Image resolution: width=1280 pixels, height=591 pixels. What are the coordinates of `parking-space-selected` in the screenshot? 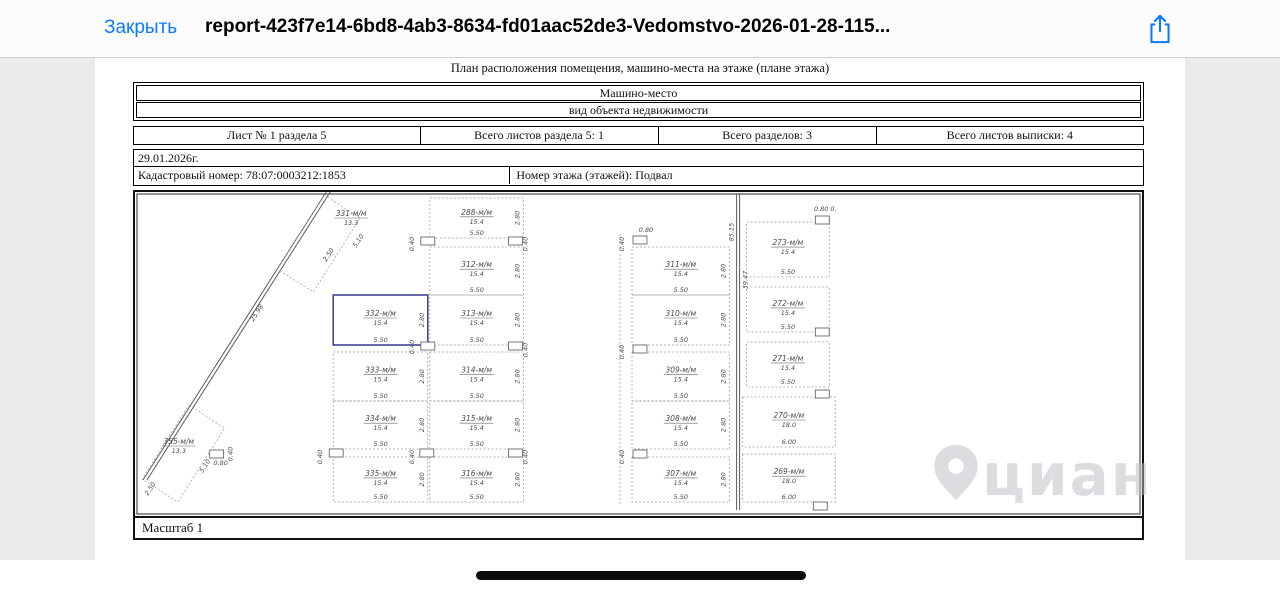 It's located at (380, 320).